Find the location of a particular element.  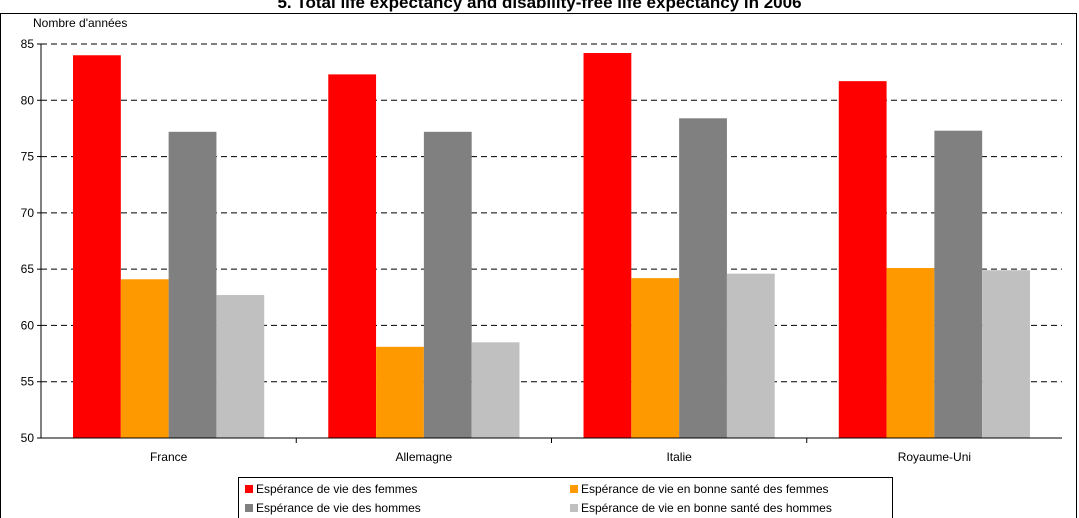

y-tick-label: 65 is located at coordinates (28, 269).